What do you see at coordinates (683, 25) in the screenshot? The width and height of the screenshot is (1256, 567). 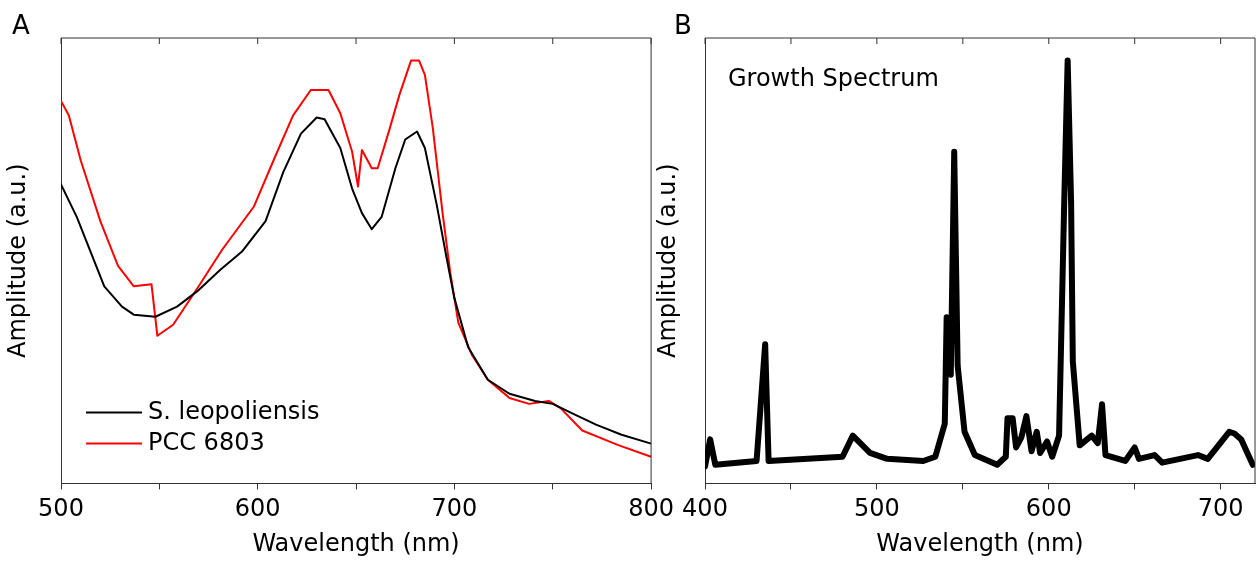 I see `text: B` at bounding box center [683, 25].